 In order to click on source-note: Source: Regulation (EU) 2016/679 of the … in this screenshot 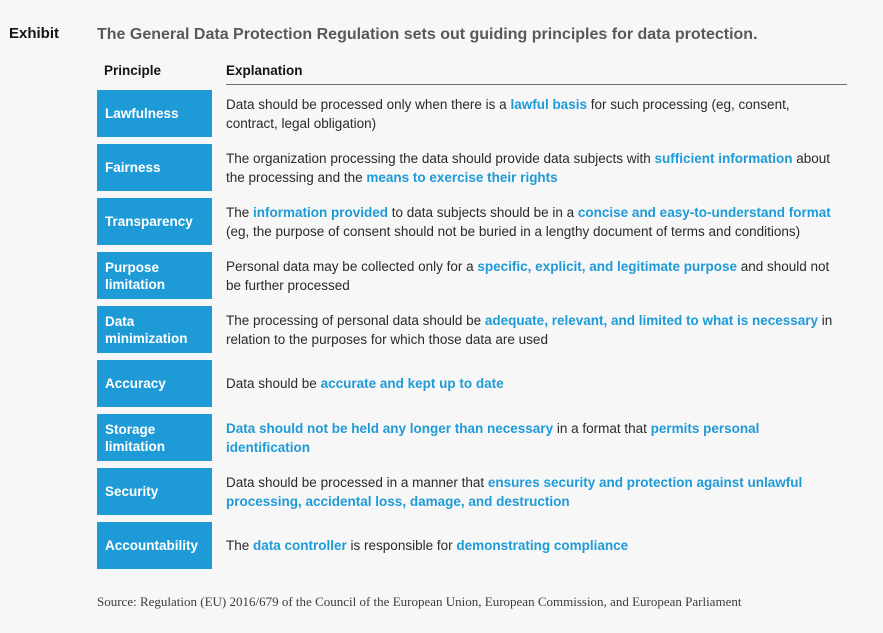, I will do `click(419, 601)`.